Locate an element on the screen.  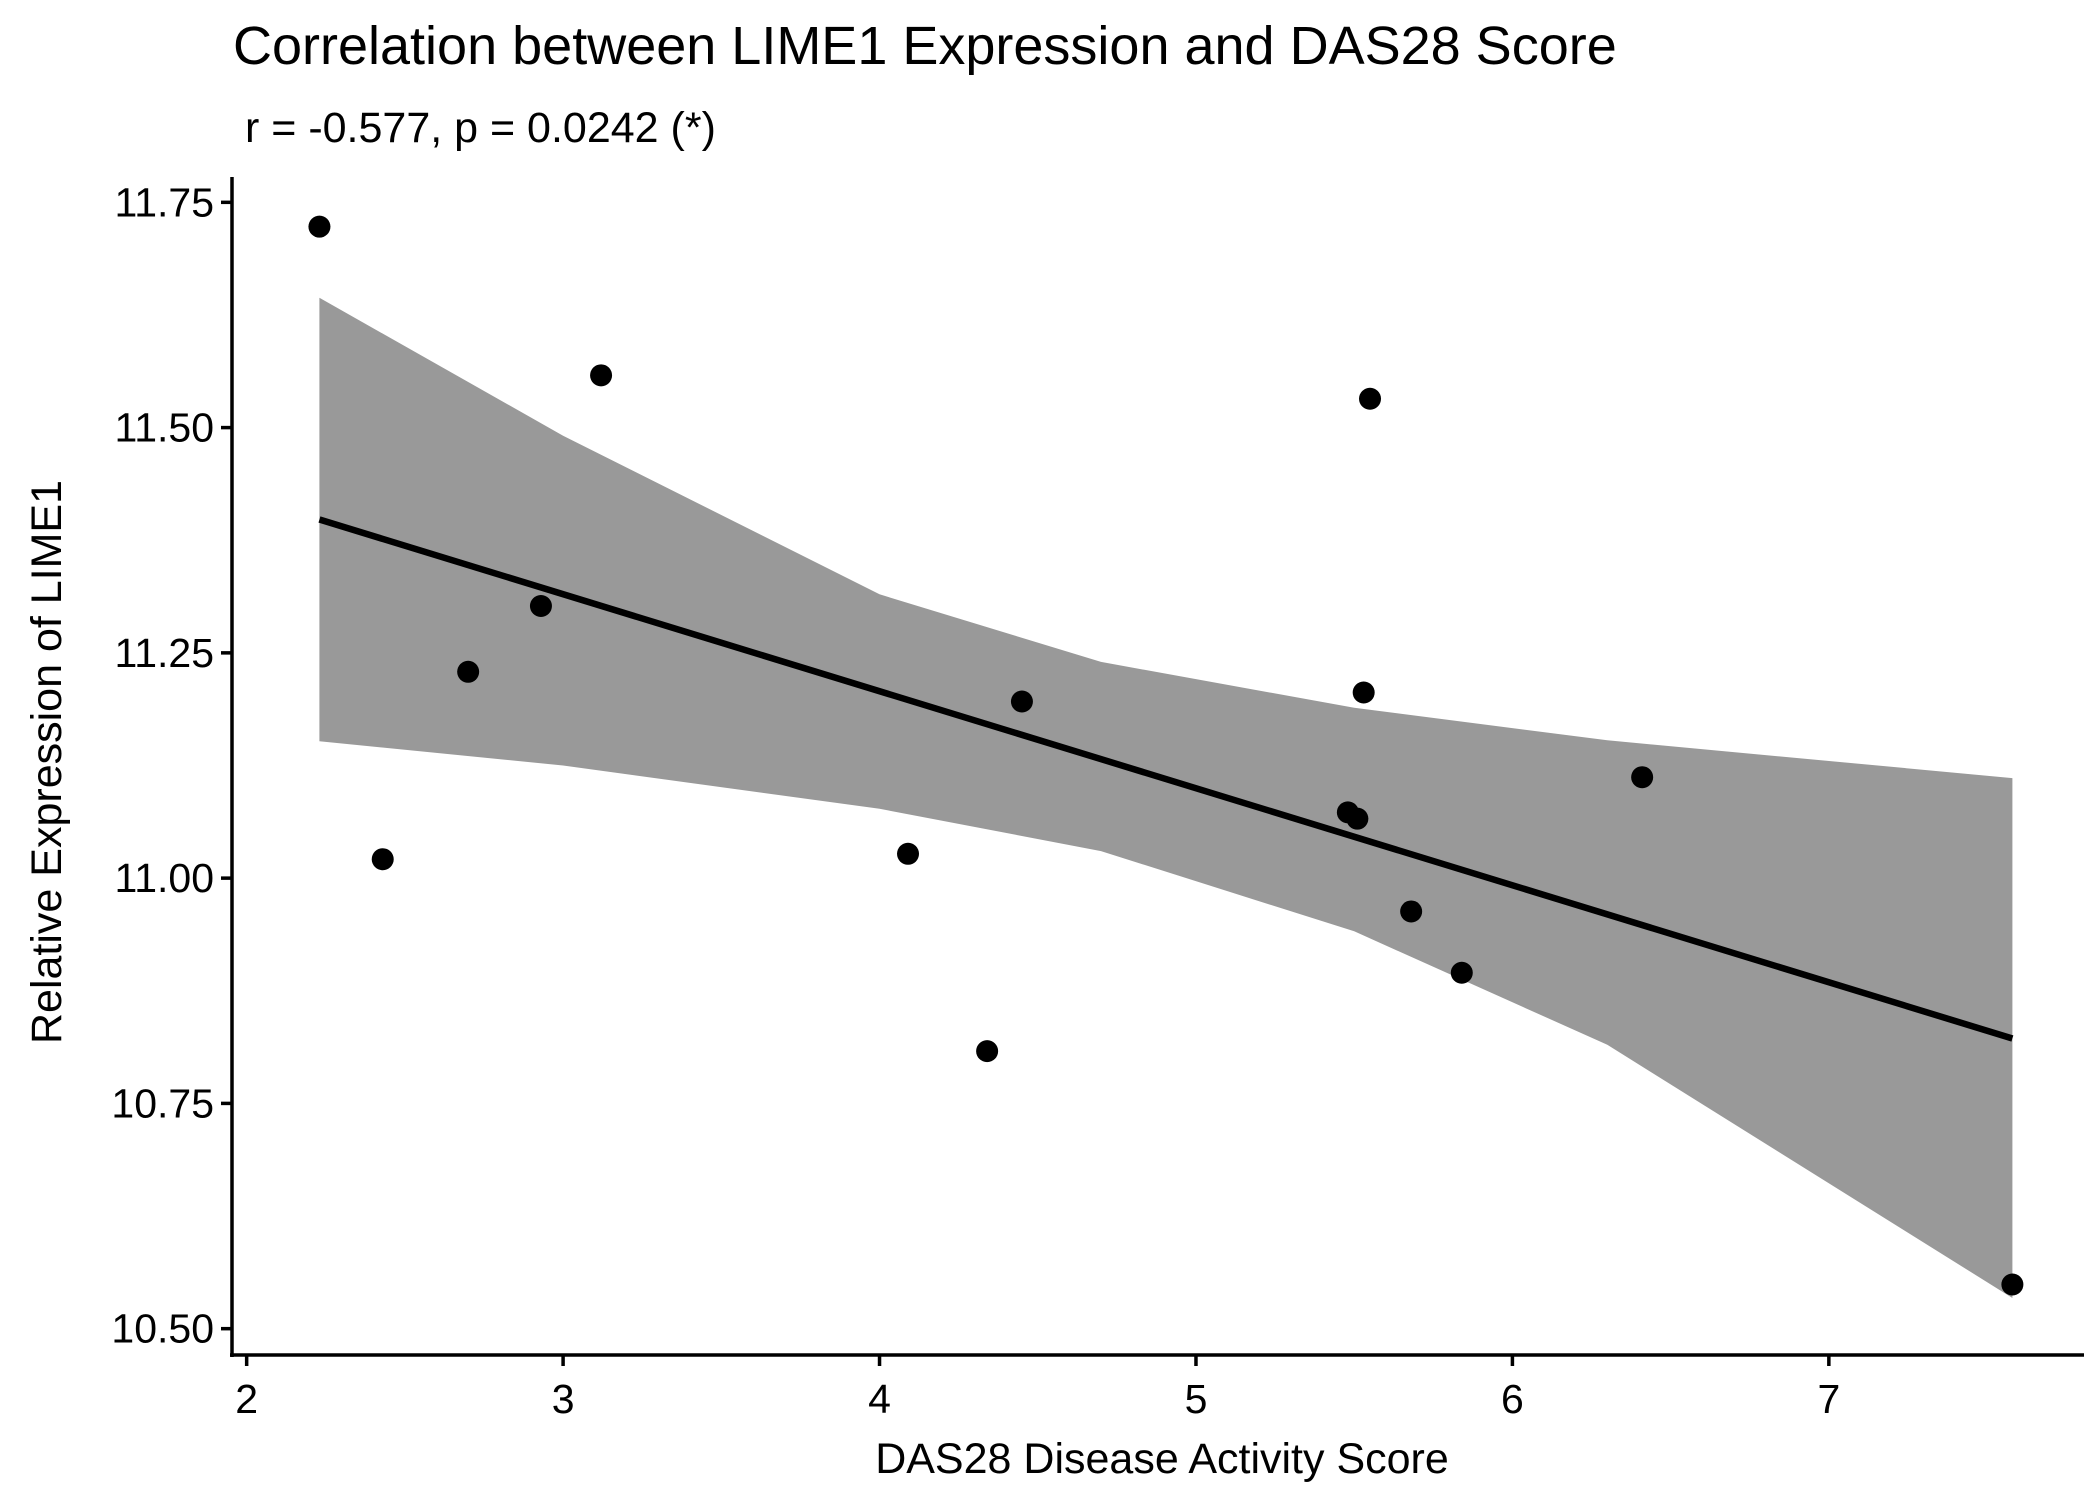
y-tick-label: 11.50 is located at coordinates (164, 428).